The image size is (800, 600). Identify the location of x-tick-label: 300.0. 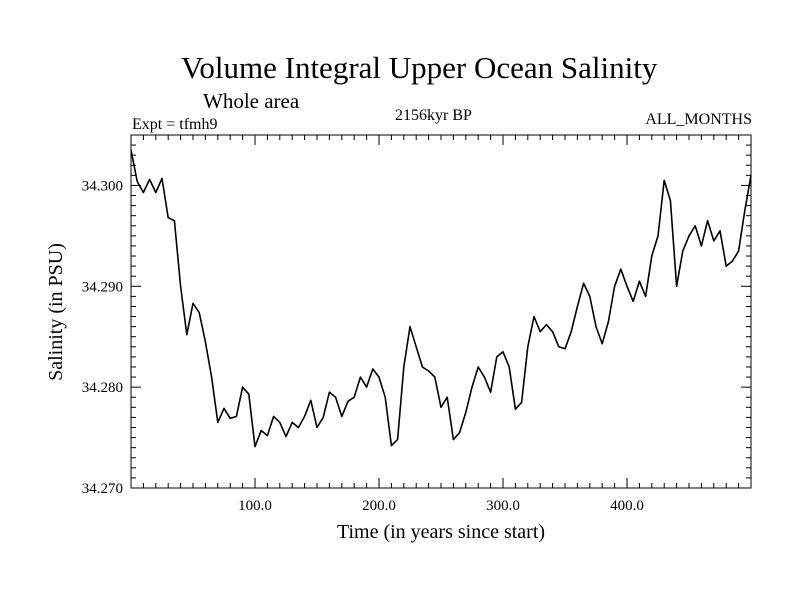
(503, 506).